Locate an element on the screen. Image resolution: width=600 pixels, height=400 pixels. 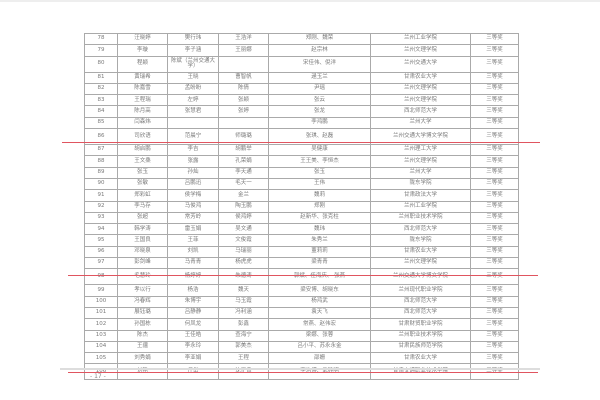
cell-student-1: 陈杰 is located at coordinates (142, 335).